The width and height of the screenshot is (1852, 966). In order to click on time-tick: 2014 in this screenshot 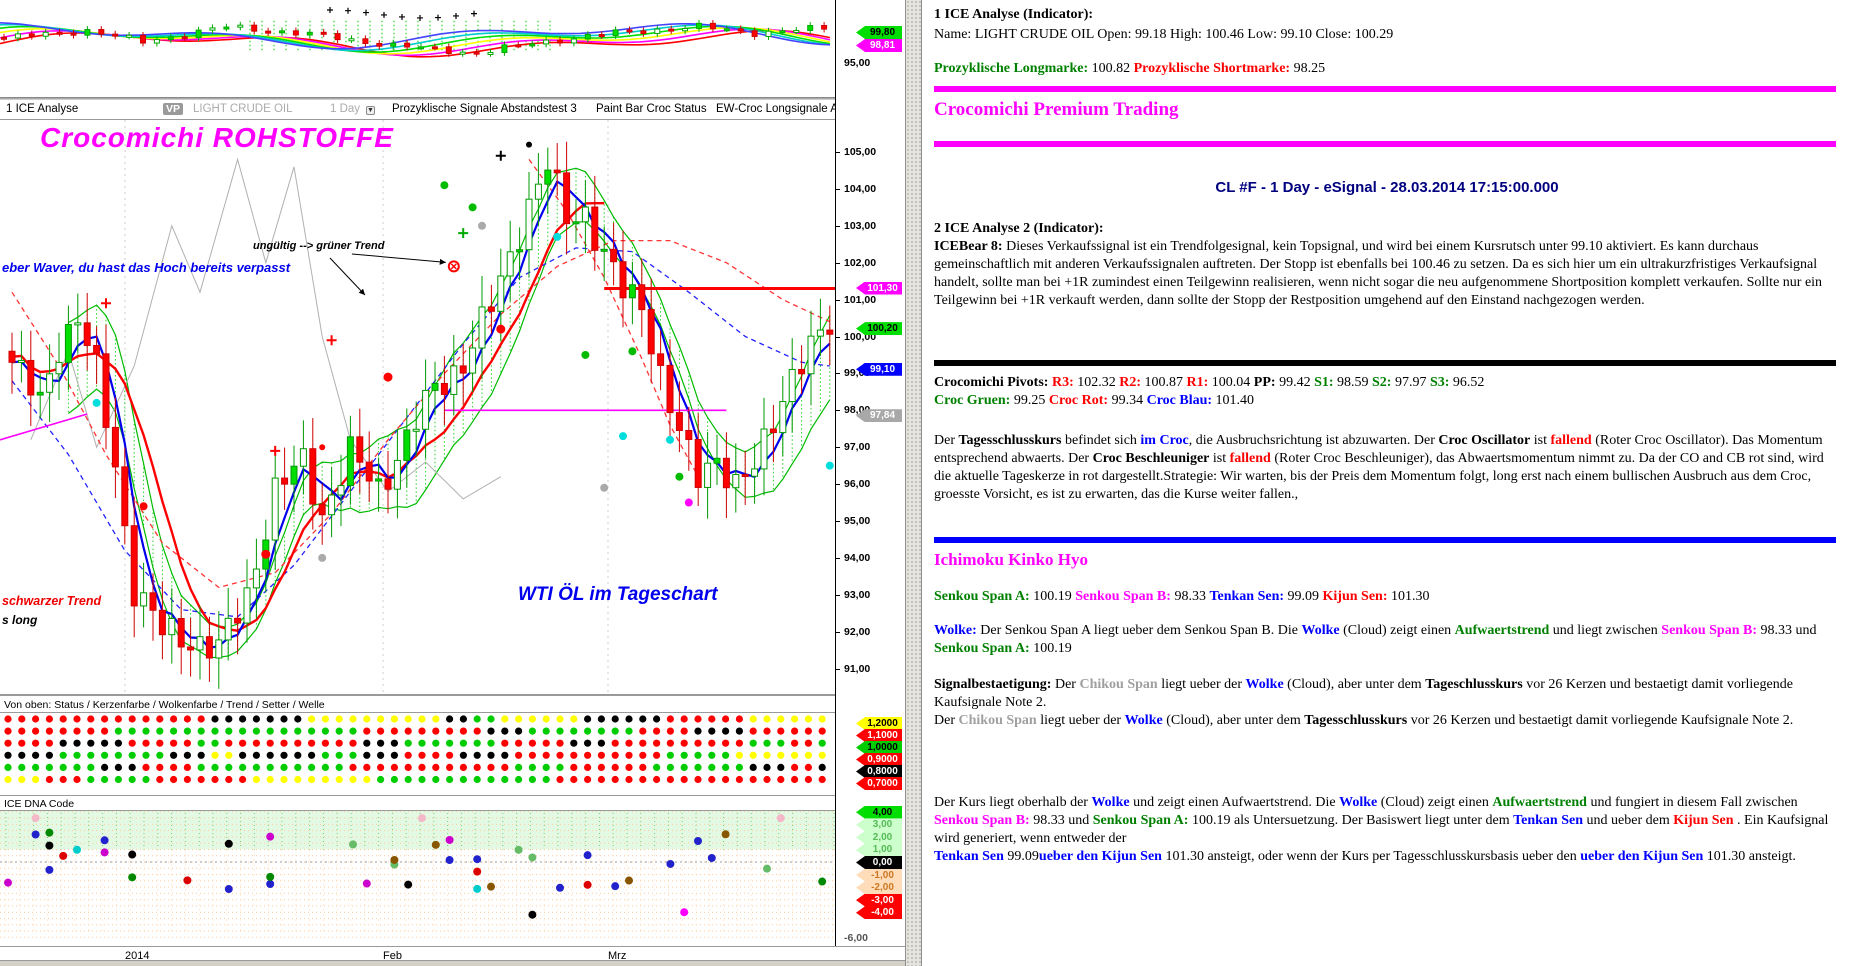, I will do `click(137, 956)`.